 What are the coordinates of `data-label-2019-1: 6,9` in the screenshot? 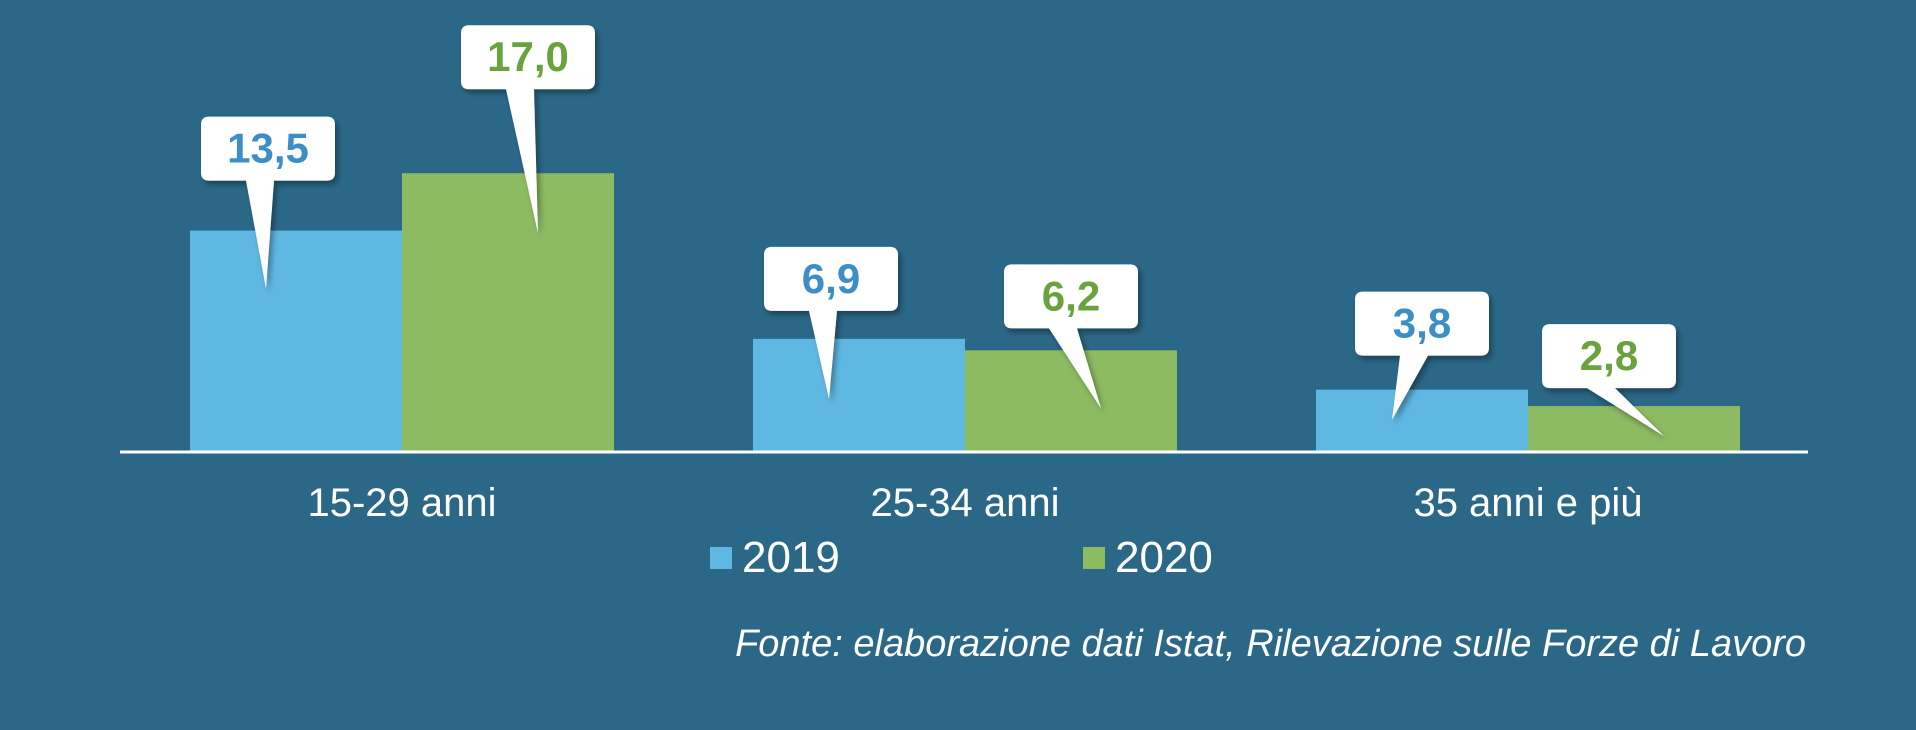 It's located at (831, 322).